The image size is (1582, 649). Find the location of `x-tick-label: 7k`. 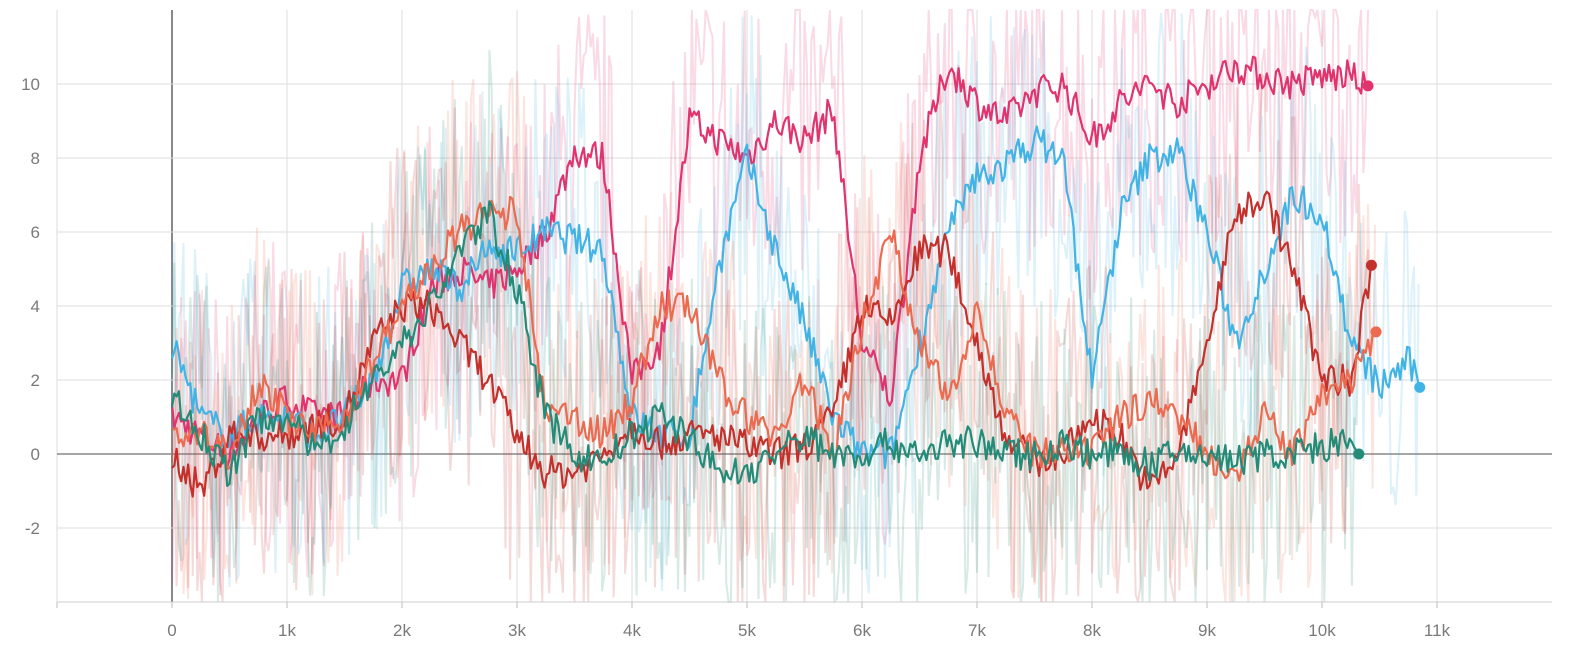

x-tick-label: 7k is located at coordinates (977, 630).